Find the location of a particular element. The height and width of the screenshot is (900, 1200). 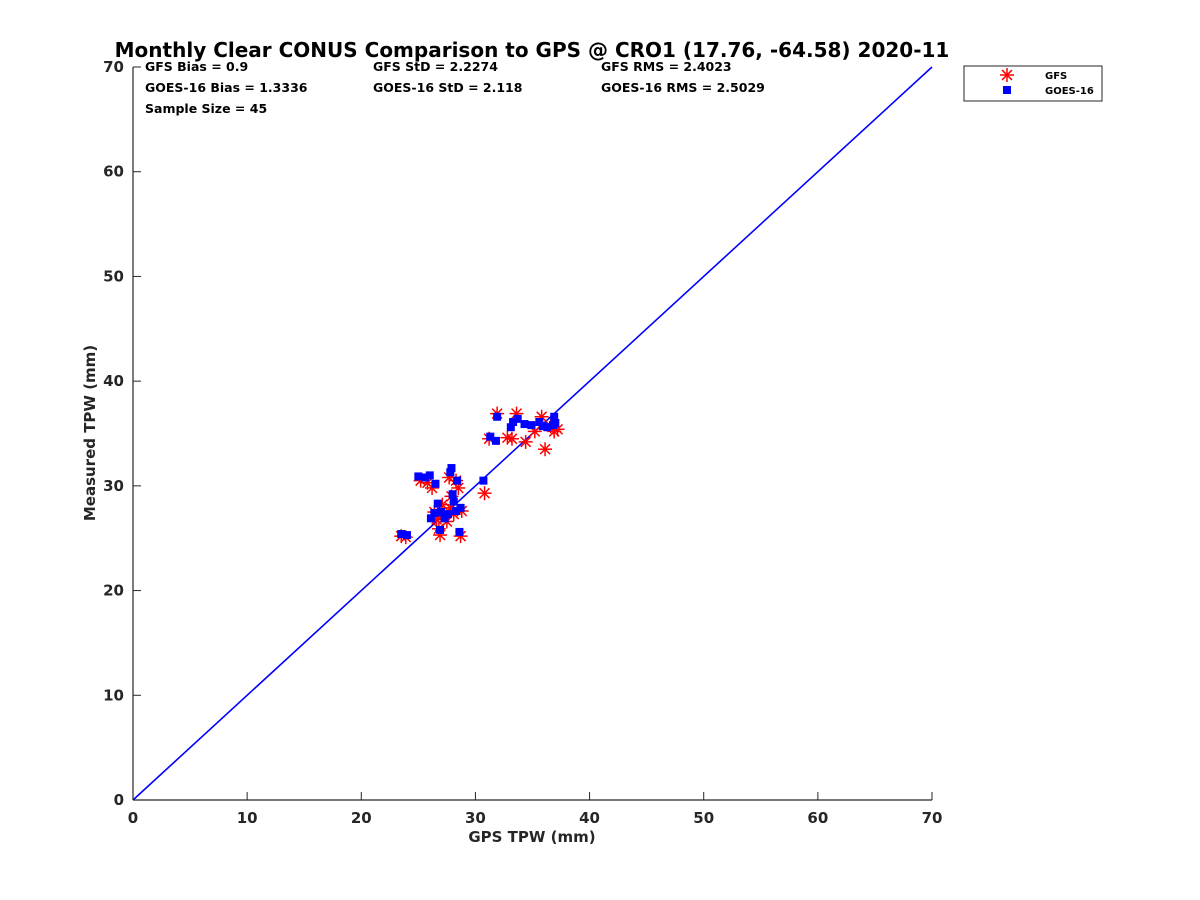

stat-goes-std: GOES-16 StD = 2.118 is located at coordinates (447, 87).